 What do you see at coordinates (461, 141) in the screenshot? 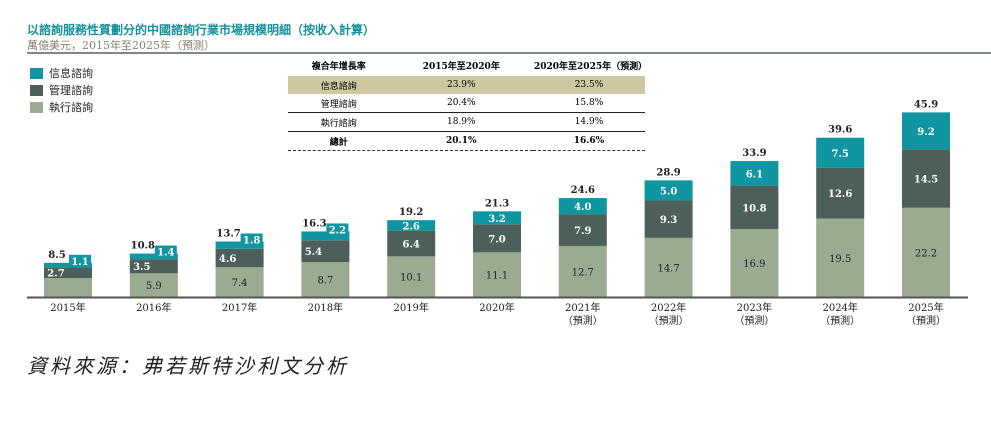
I see `cell: 20.1%` at bounding box center [461, 141].